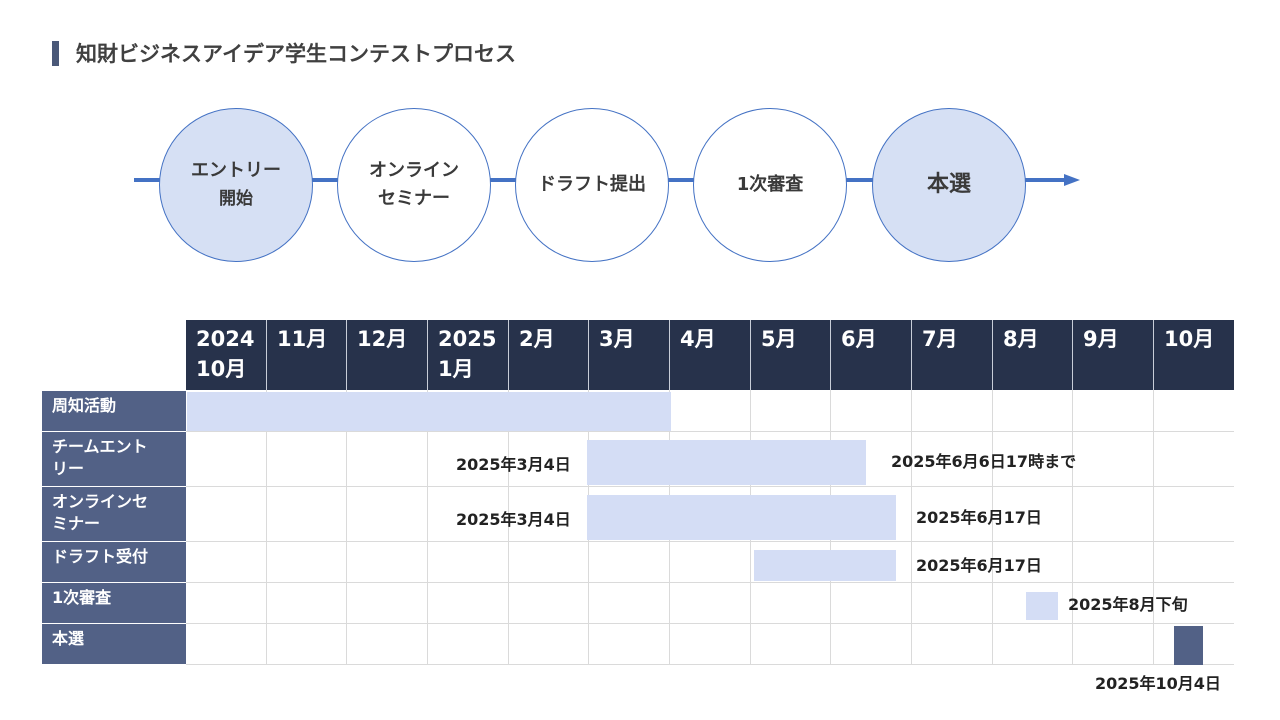 Image resolution: width=1280 pixels, height=720 pixels. Describe the element at coordinates (468, 355) in the screenshot. I see `month-header: 2025 1月` at that location.